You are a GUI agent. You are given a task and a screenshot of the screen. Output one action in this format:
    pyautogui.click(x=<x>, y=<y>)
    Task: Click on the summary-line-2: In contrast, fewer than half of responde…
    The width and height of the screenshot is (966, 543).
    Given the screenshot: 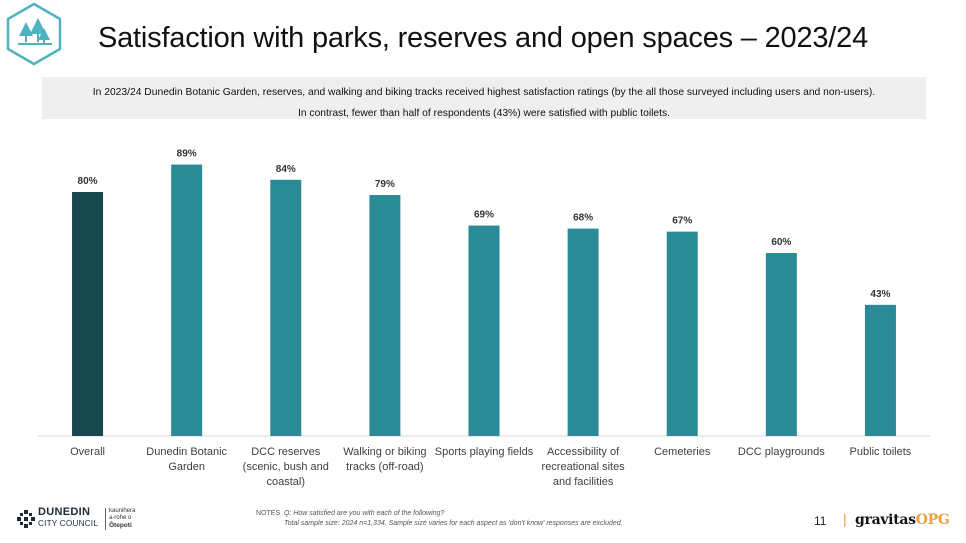 What is the action you would take?
    pyautogui.click(x=484, y=113)
    